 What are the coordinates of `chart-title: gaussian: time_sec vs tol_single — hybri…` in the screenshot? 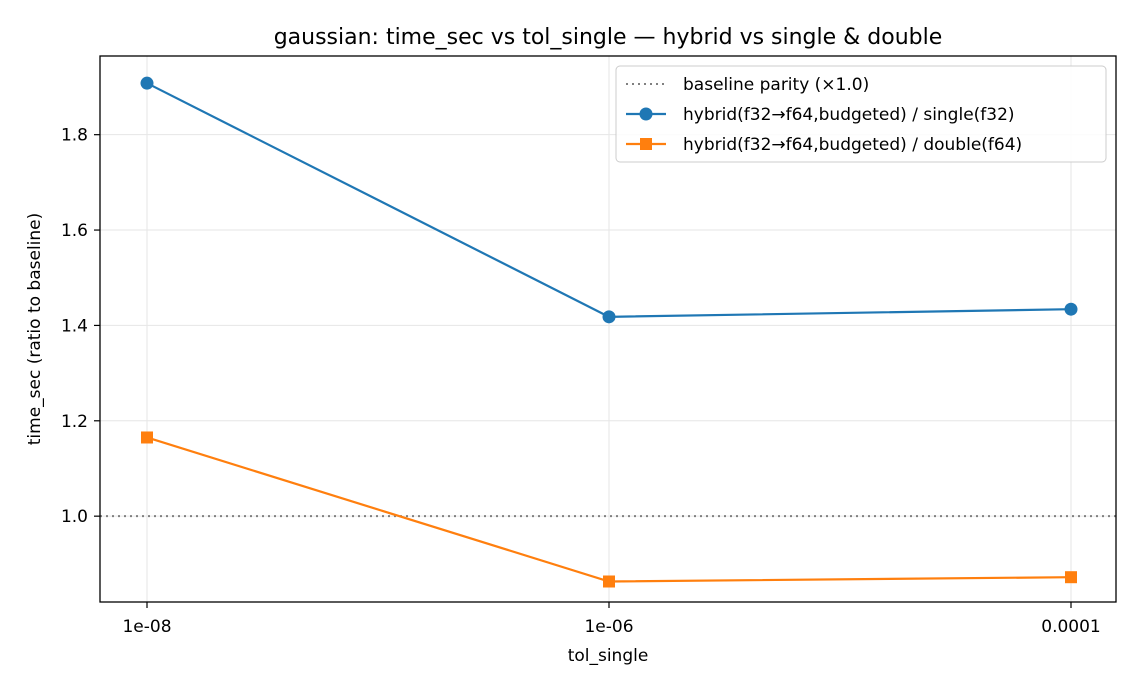 It's located at (608, 37).